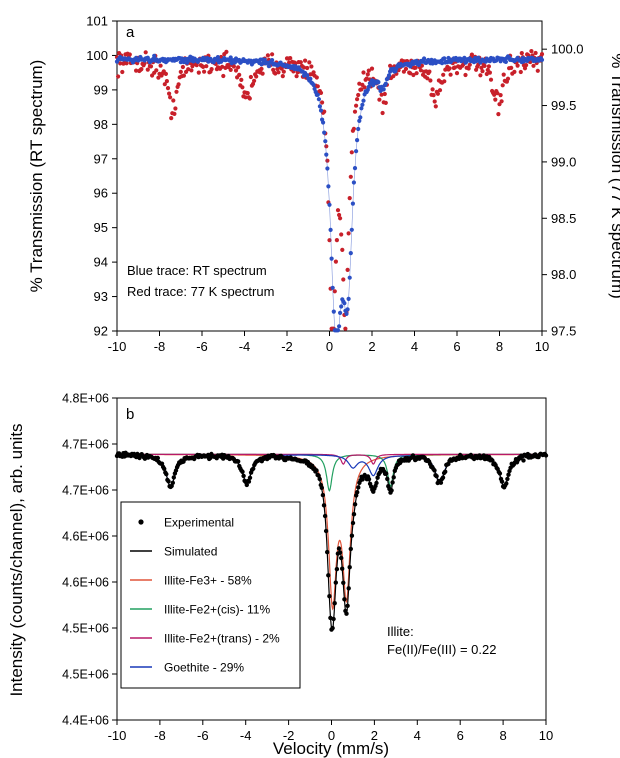 The height and width of the screenshot is (758, 620). What do you see at coordinates (101, 193) in the screenshot?
I see `panel-a-y-tick-label: 96` at bounding box center [101, 193].